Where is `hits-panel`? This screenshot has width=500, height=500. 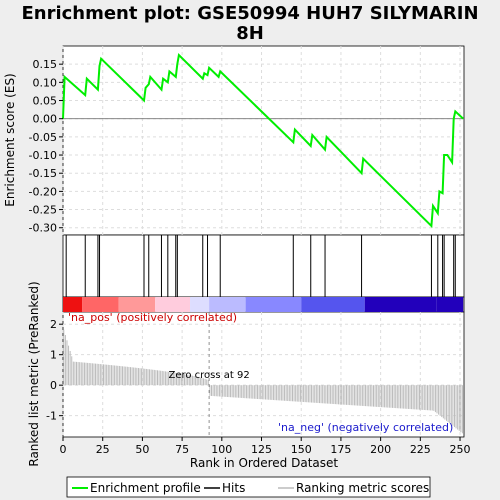 hits-panel is located at coordinates (263, 266).